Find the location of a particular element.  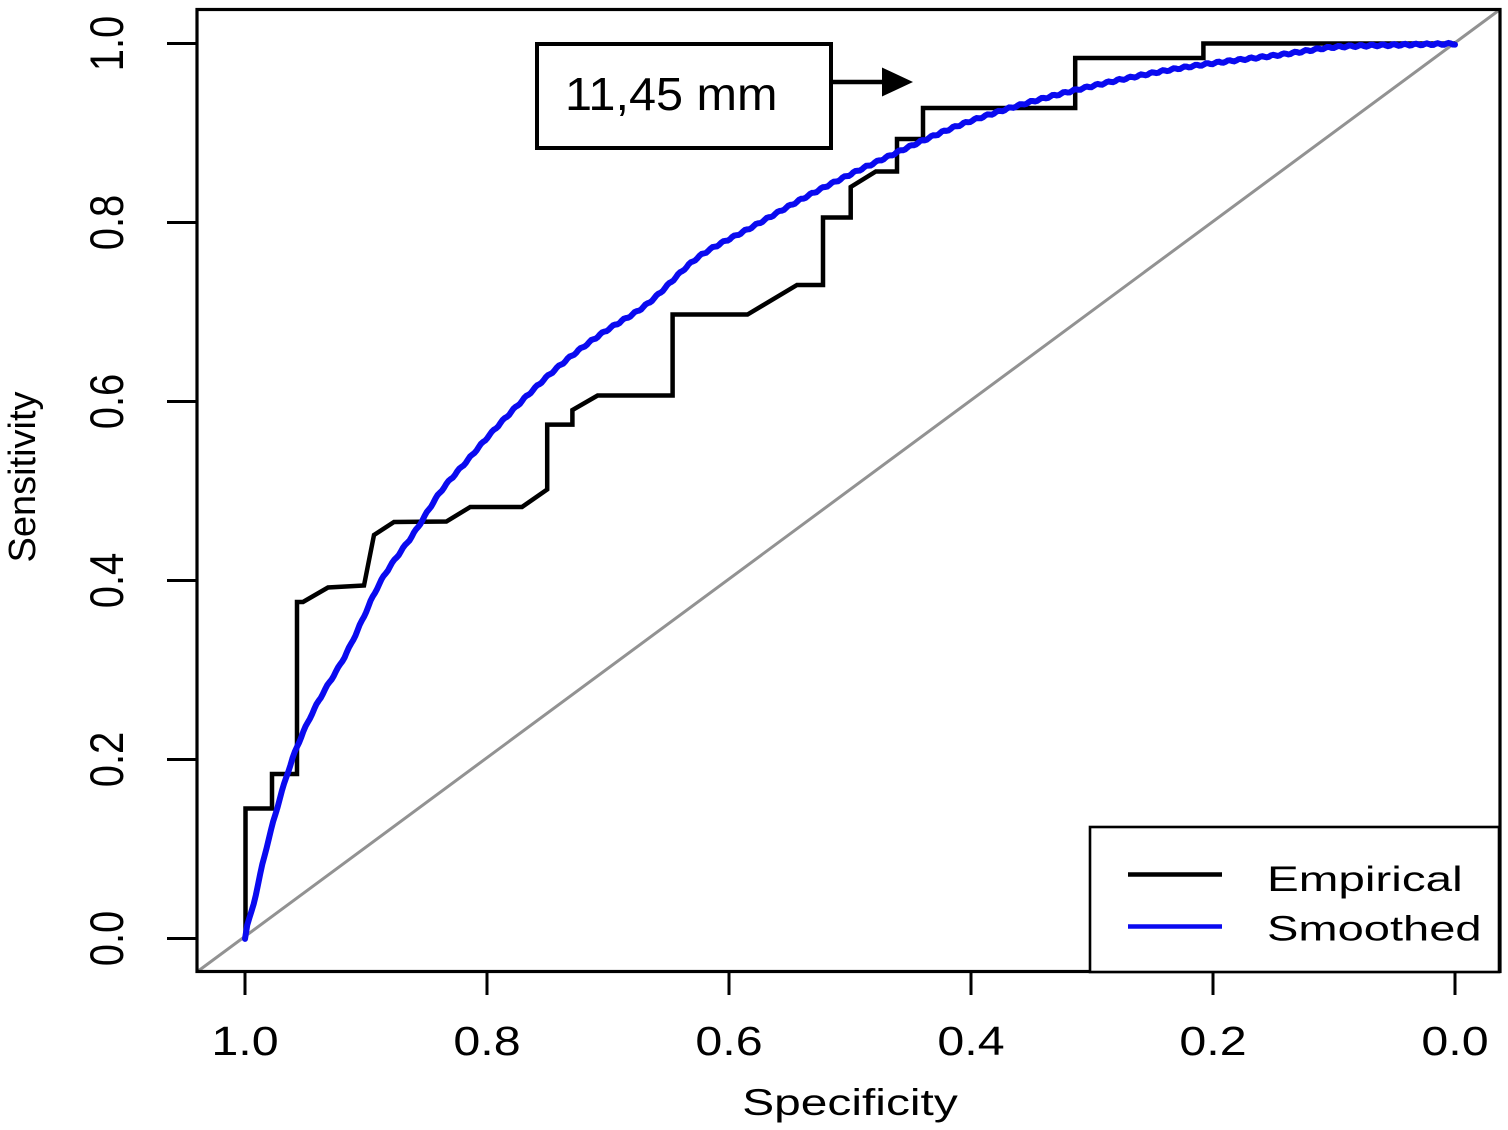

svg-text: Sensitivity is located at coordinates (23, 476).